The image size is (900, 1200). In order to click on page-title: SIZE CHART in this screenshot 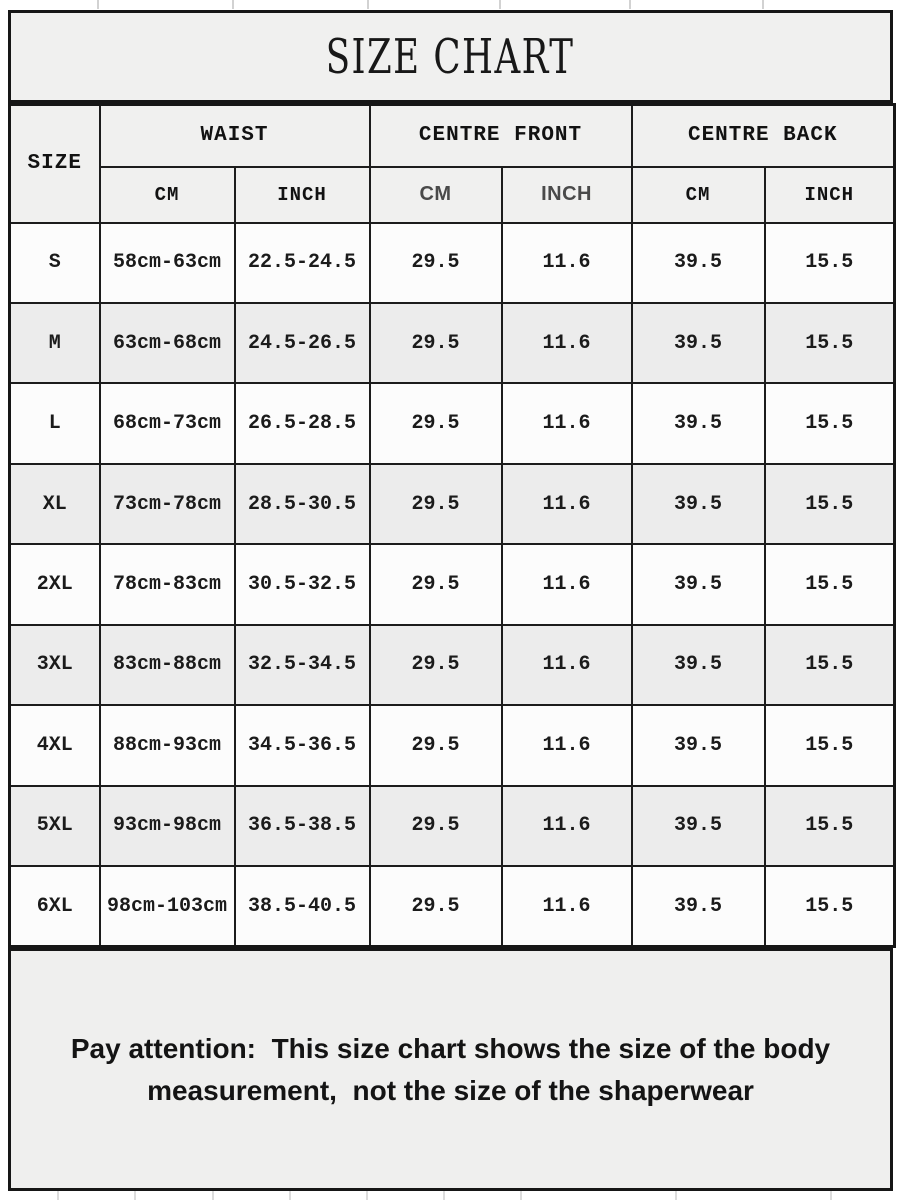, I will do `click(450, 56)`.